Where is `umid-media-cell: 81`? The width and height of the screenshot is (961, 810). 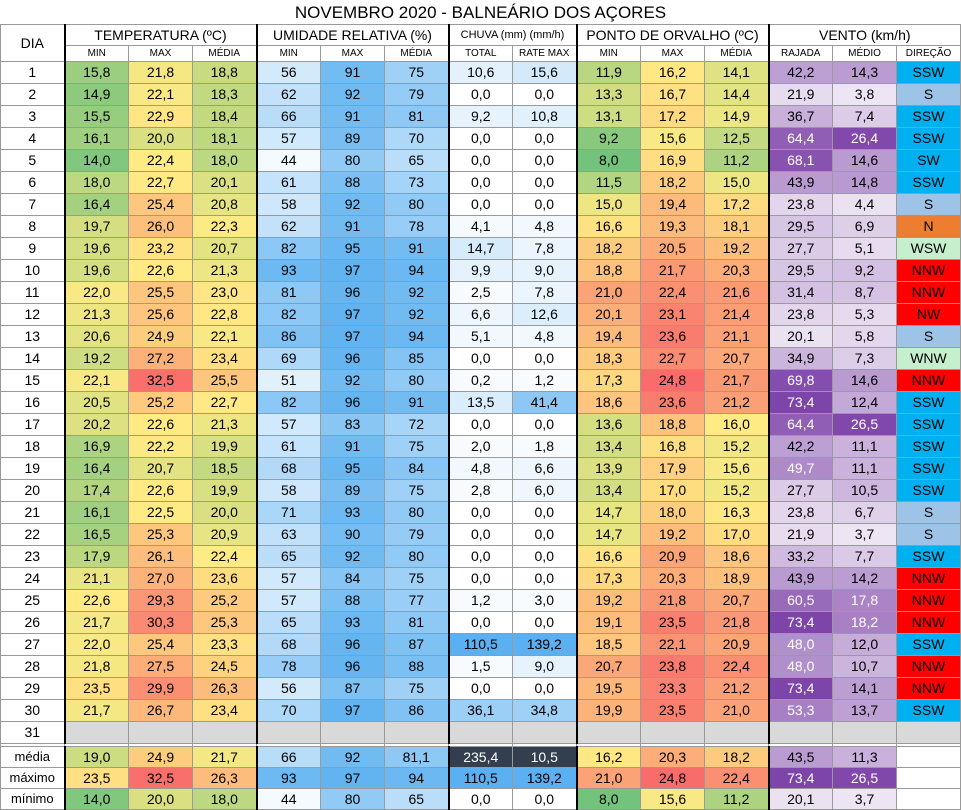
umid-media-cell: 81 is located at coordinates (416, 116).